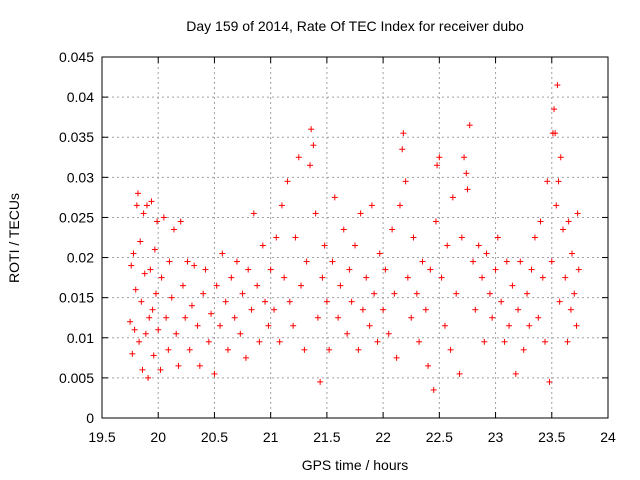 The height and width of the screenshot is (480, 640). I want to click on x-tick-label: 21, so click(271, 437).